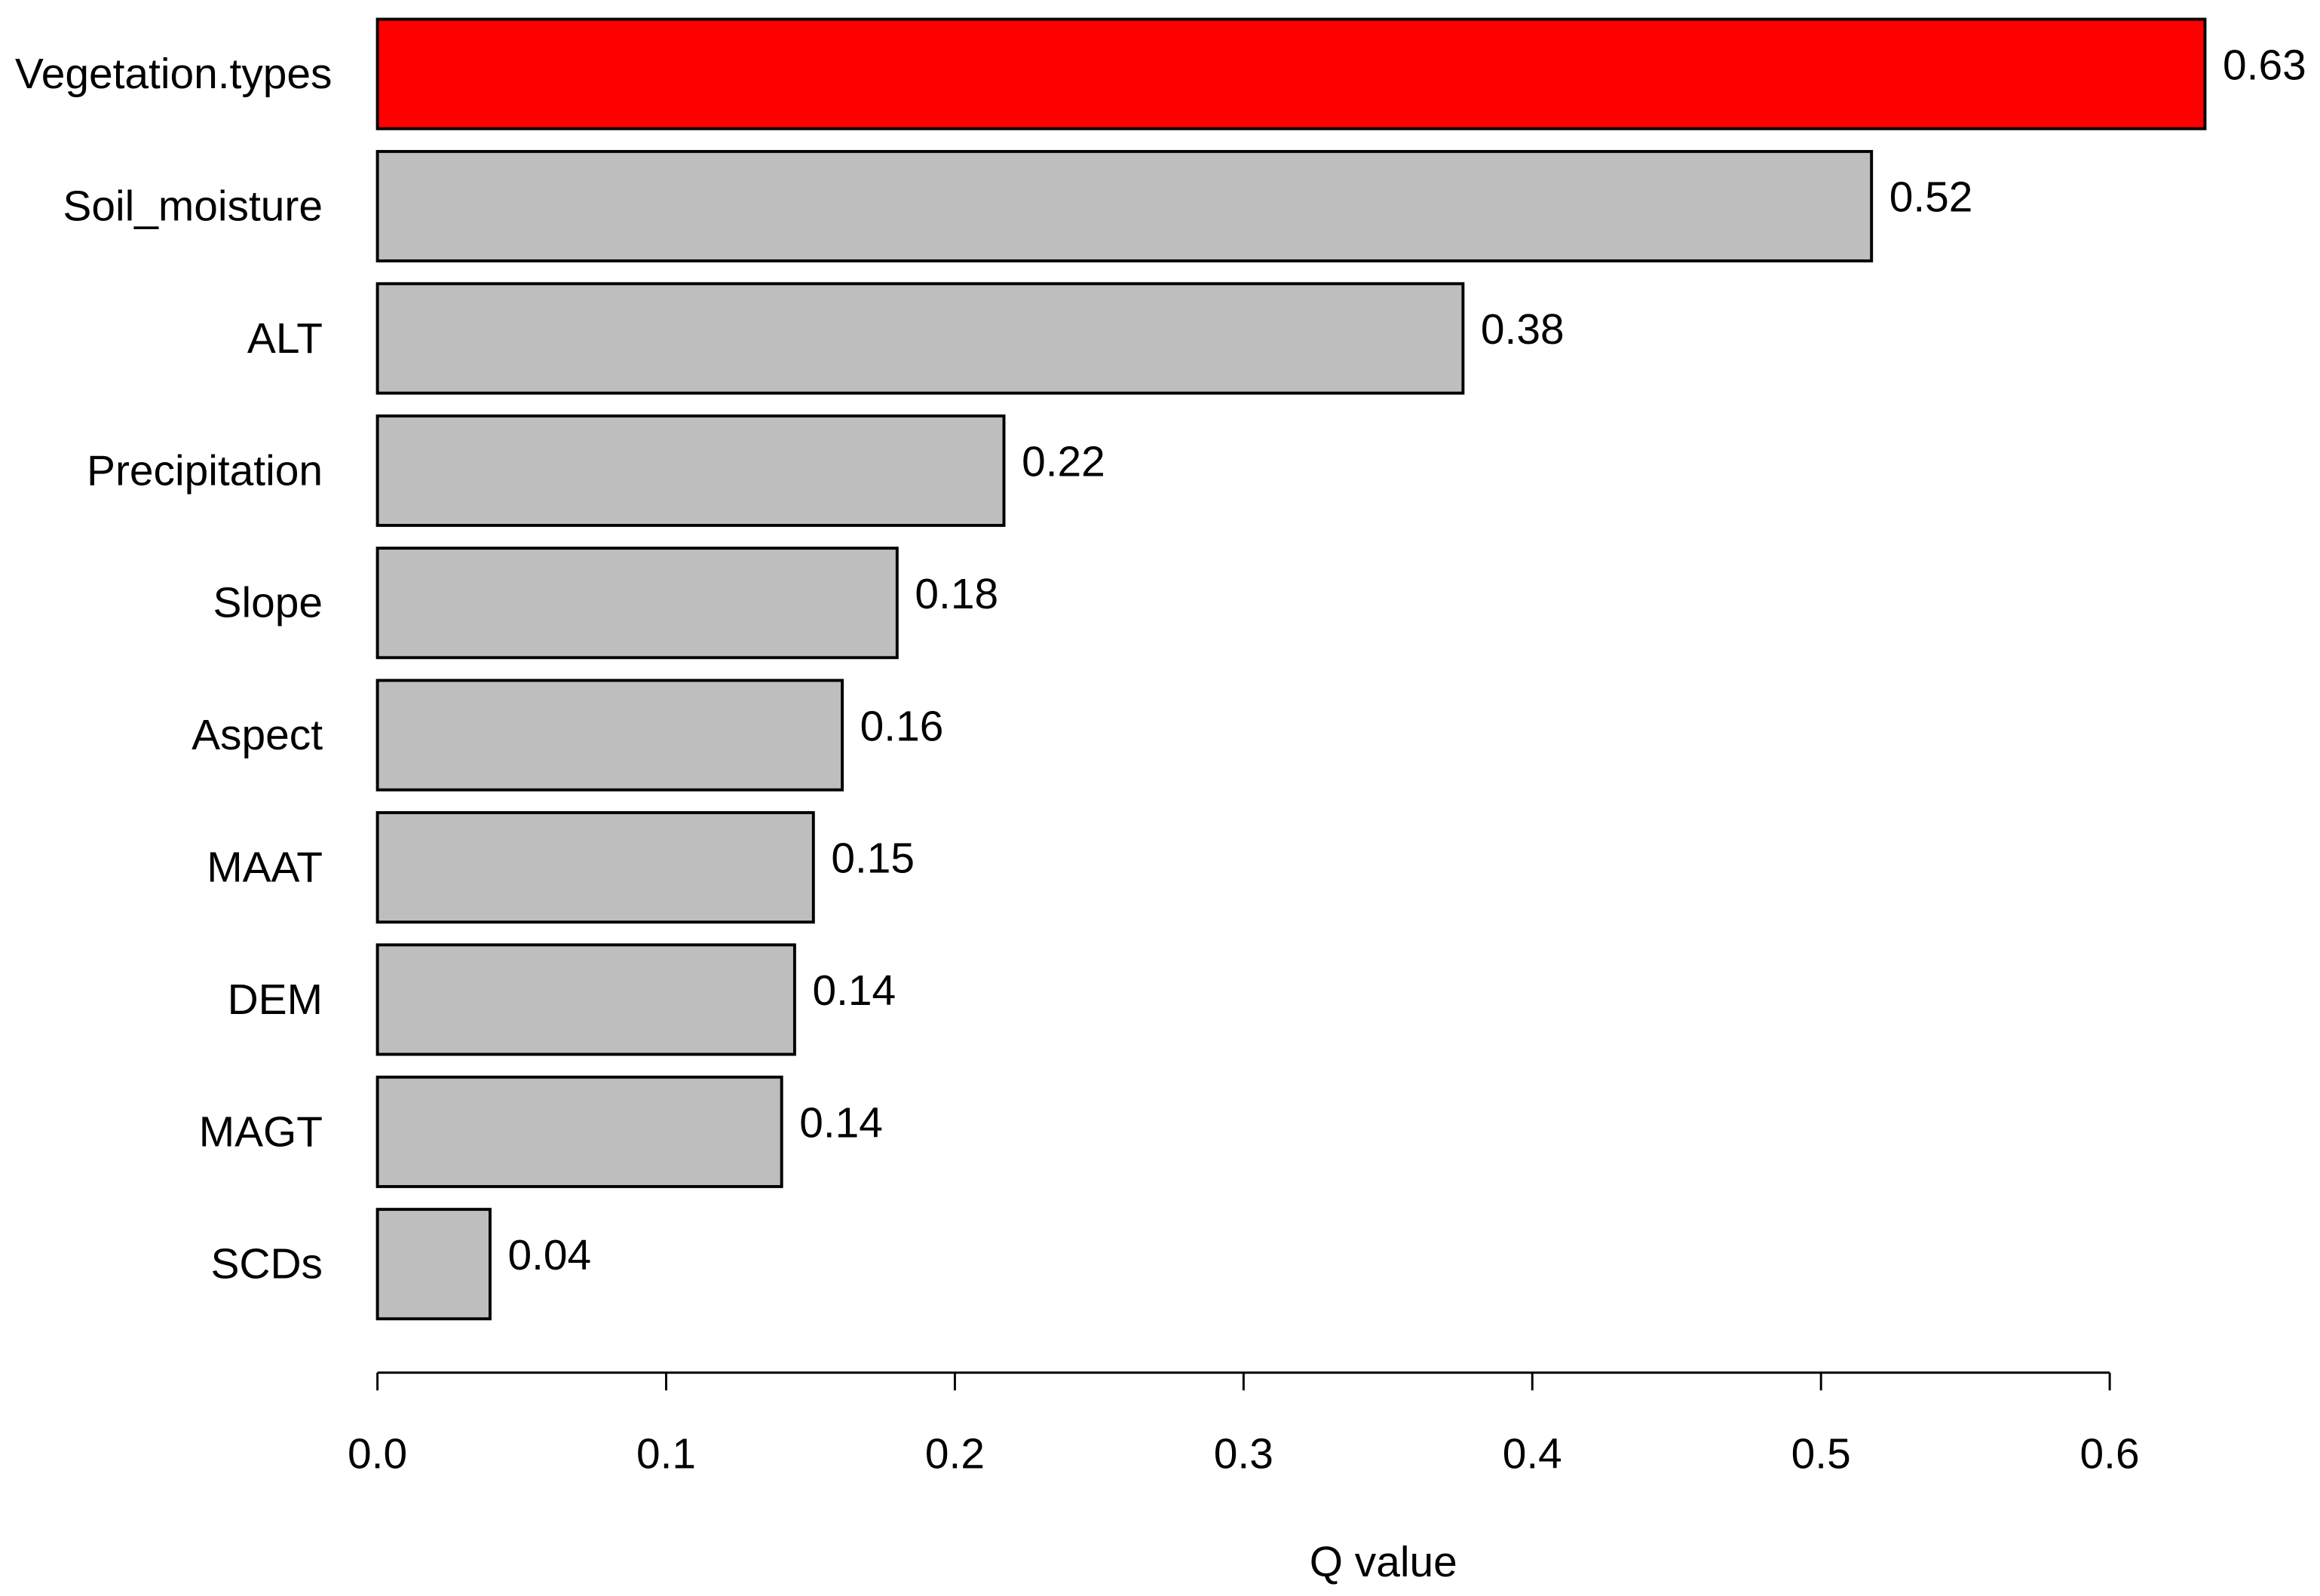  Describe the element at coordinates (1523, 329) in the screenshot. I see `value-label: 0.38` at that location.